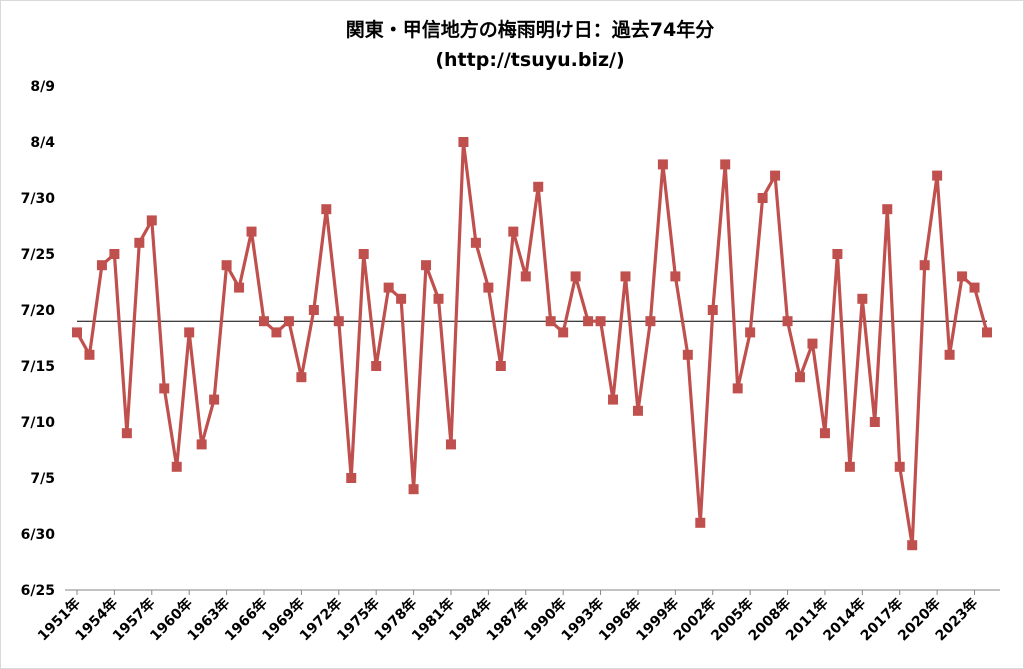 The image size is (1024, 669). What do you see at coordinates (513, 231) in the screenshot?
I see `data-point: 1986: 7/27` at bounding box center [513, 231].